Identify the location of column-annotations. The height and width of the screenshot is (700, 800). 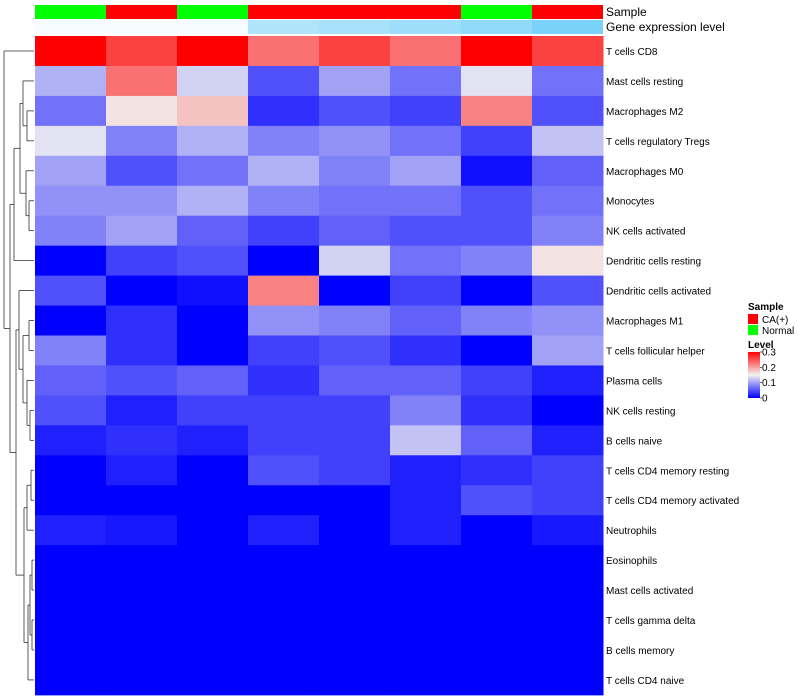
(319, 19).